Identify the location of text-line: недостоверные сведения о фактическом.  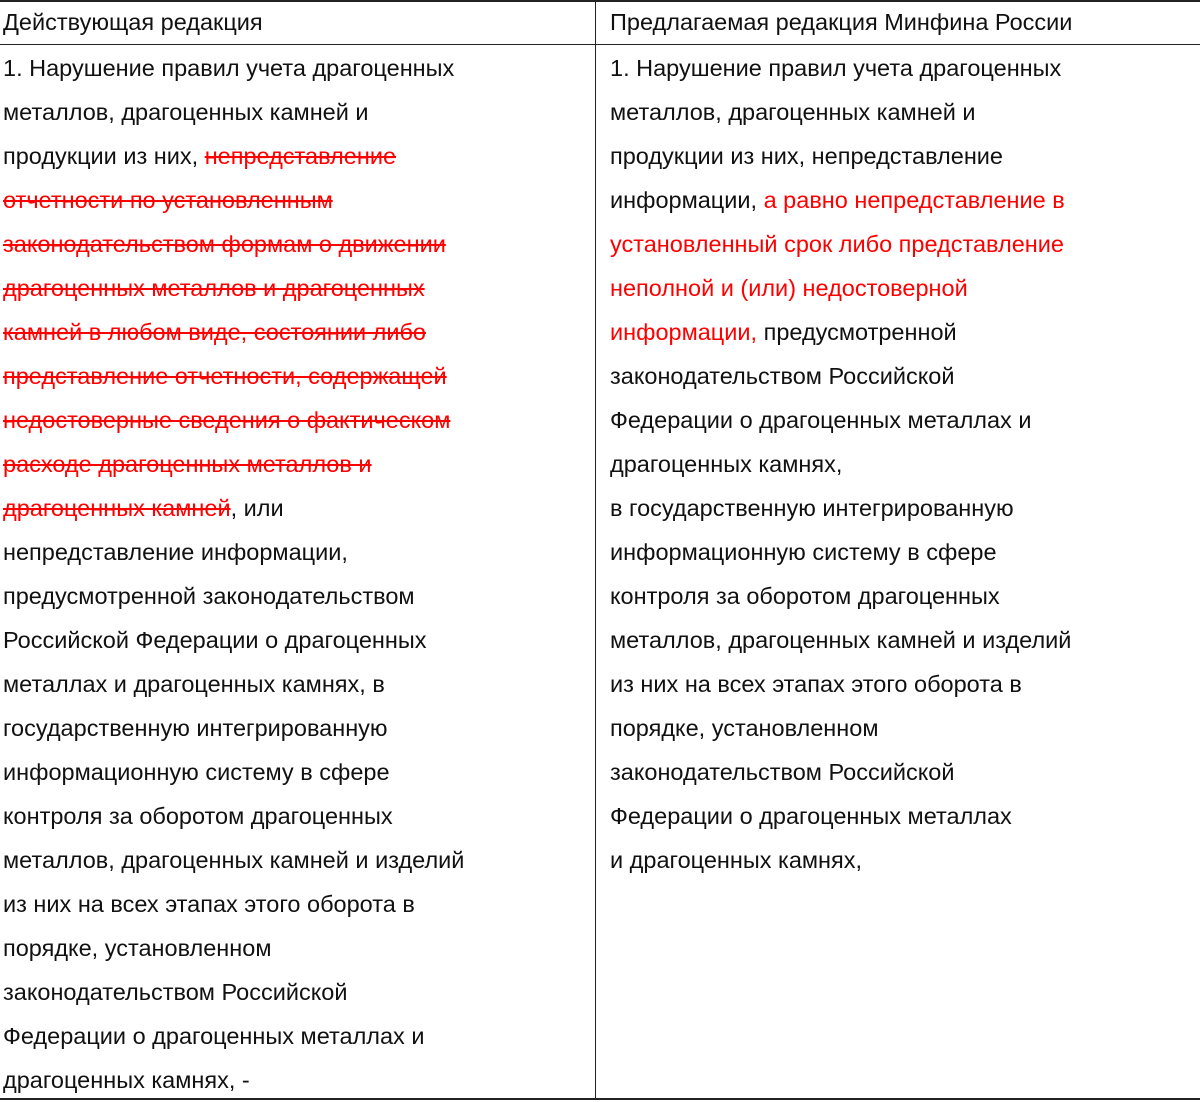
(233, 420).